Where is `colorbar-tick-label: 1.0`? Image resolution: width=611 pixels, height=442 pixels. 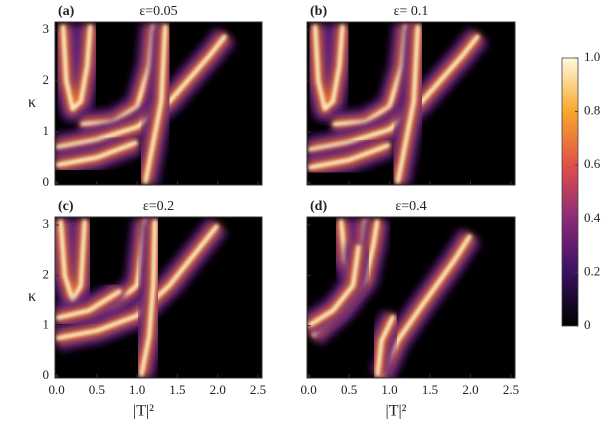 colorbar-tick-label: 1.0 is located at coordinates (592, 56).